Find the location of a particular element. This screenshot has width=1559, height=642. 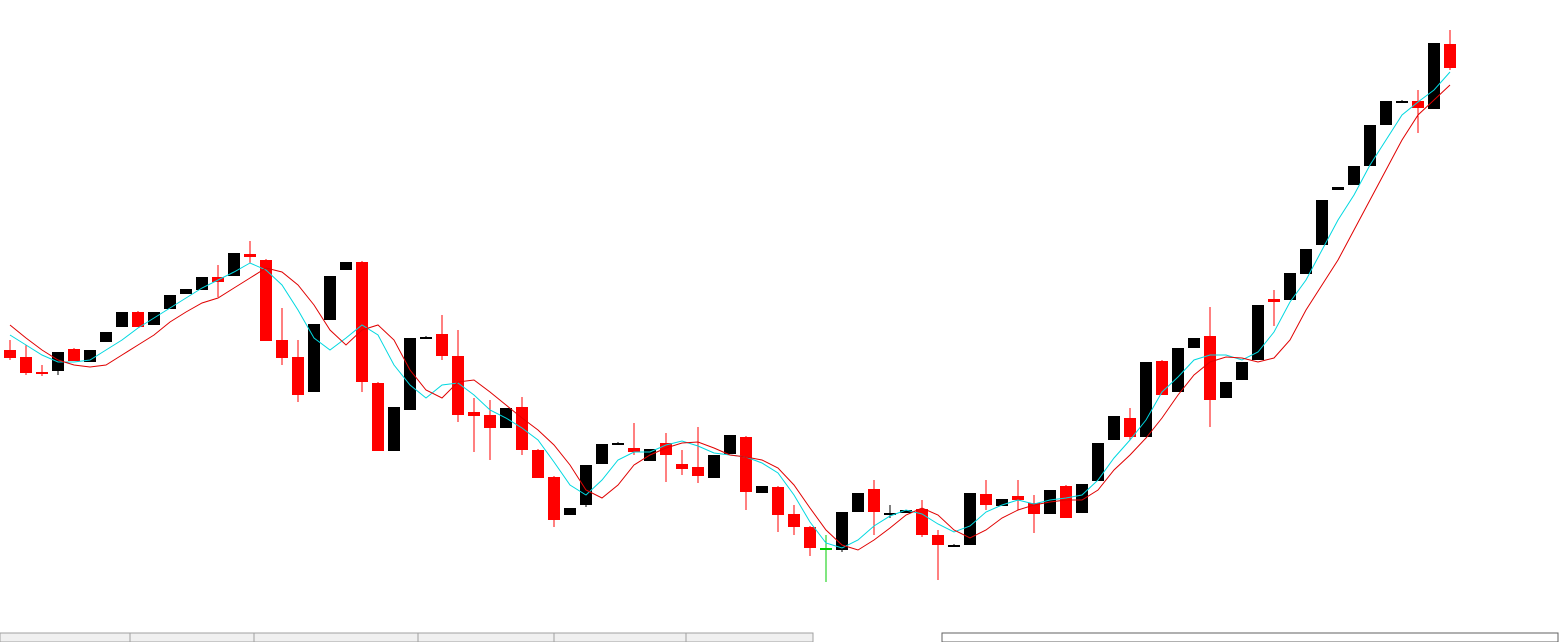

tab-strip is located at coordinates (407, 637).